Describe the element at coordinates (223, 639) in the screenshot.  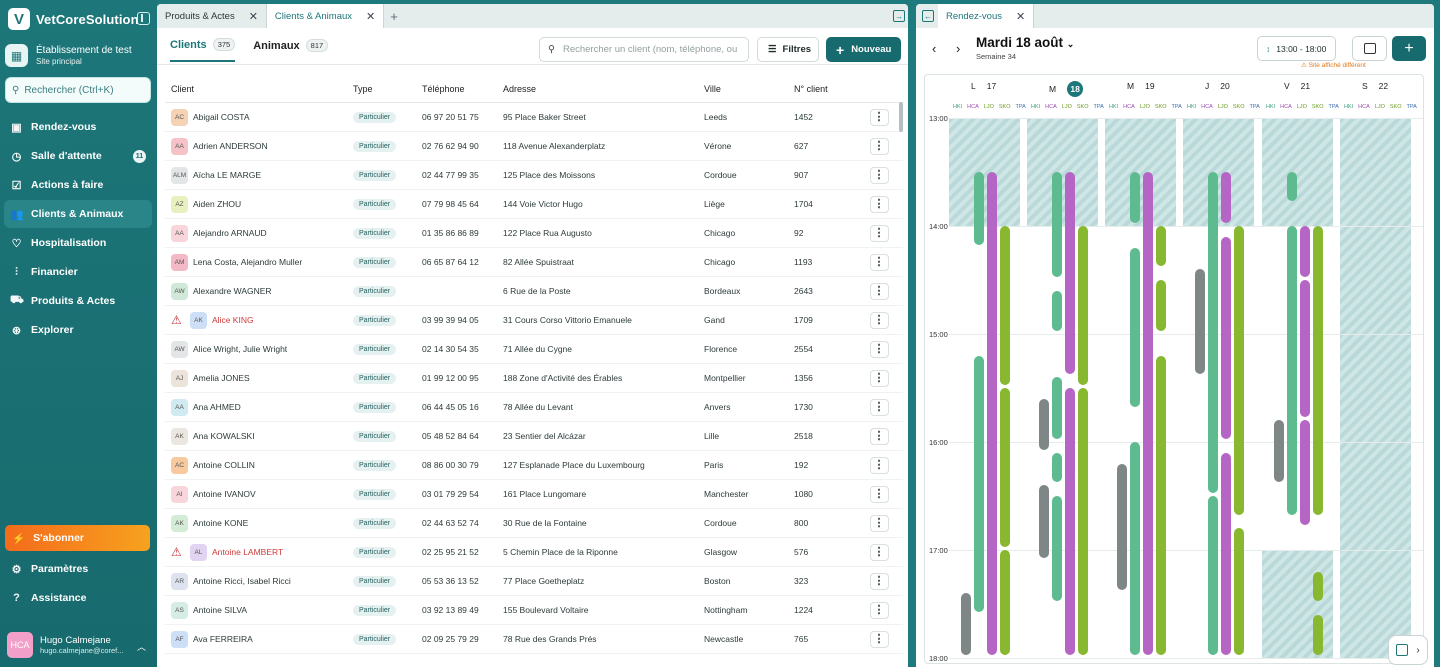
I see `client-name: Ava FERREIRA` at that location.